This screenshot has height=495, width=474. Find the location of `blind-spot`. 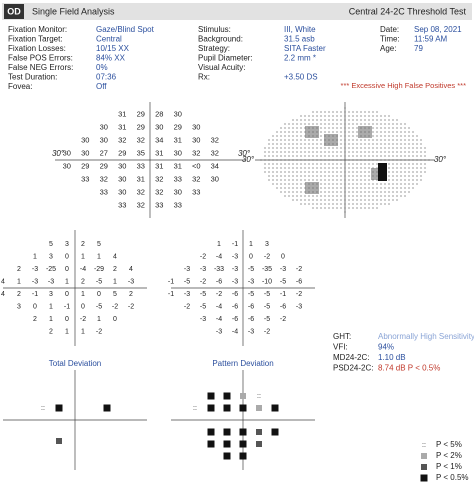

blind-spot is located at coordinates (382, 172).